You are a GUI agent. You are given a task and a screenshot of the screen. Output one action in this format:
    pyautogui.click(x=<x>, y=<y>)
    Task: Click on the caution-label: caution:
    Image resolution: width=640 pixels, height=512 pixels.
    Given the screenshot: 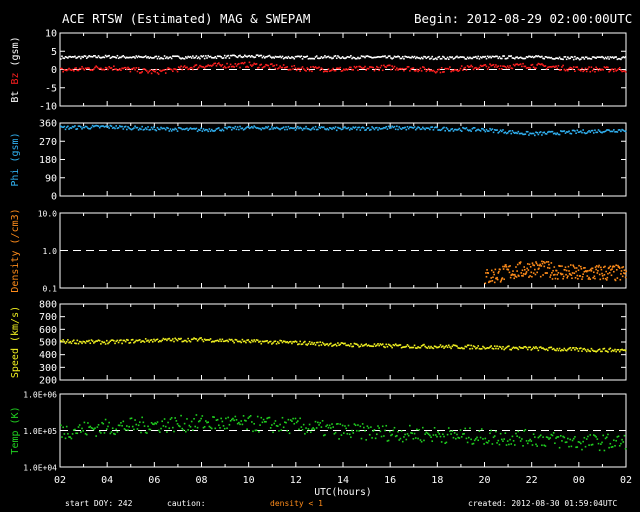 What is the action you would take?
    pyautogui.click(x=186, y=503)
    